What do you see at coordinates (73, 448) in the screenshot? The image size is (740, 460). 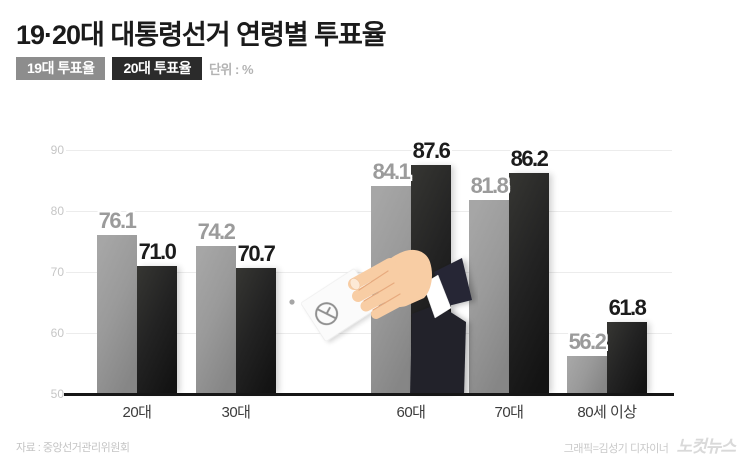 I see `source-label: 자료 : 중앙선거관리위원회` at bounding box center [73, 448].